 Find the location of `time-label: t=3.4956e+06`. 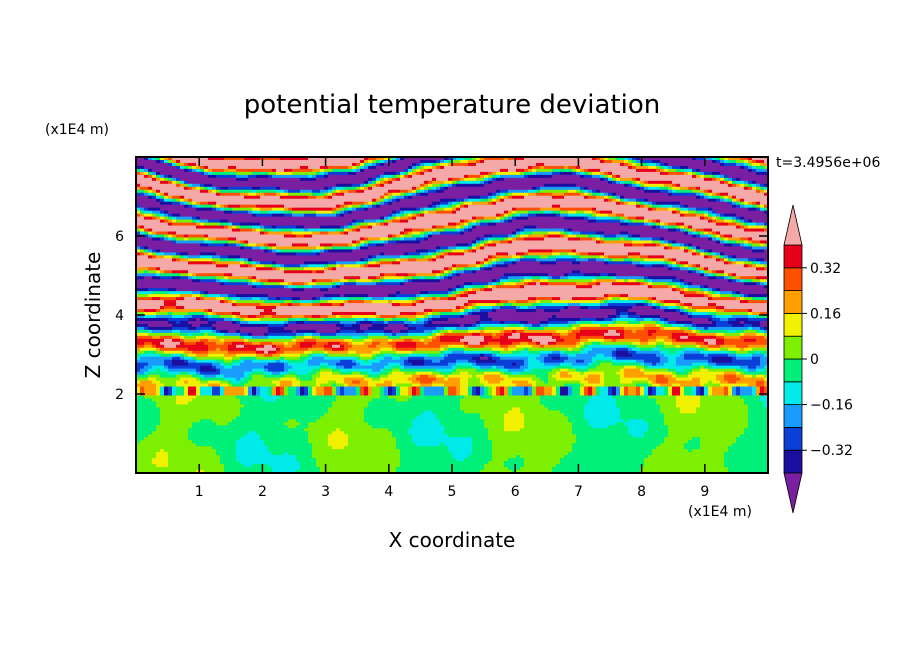

time-label: t=3.4956e+06 is located at coordinates (828, 163).